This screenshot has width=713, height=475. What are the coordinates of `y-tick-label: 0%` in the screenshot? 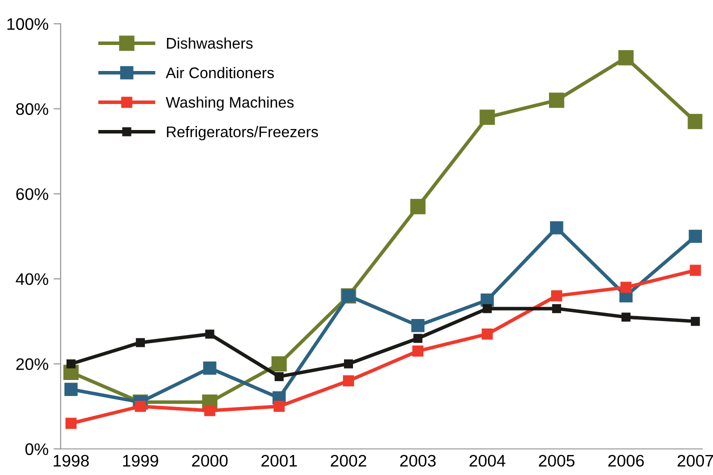 It's located at (36, 449).